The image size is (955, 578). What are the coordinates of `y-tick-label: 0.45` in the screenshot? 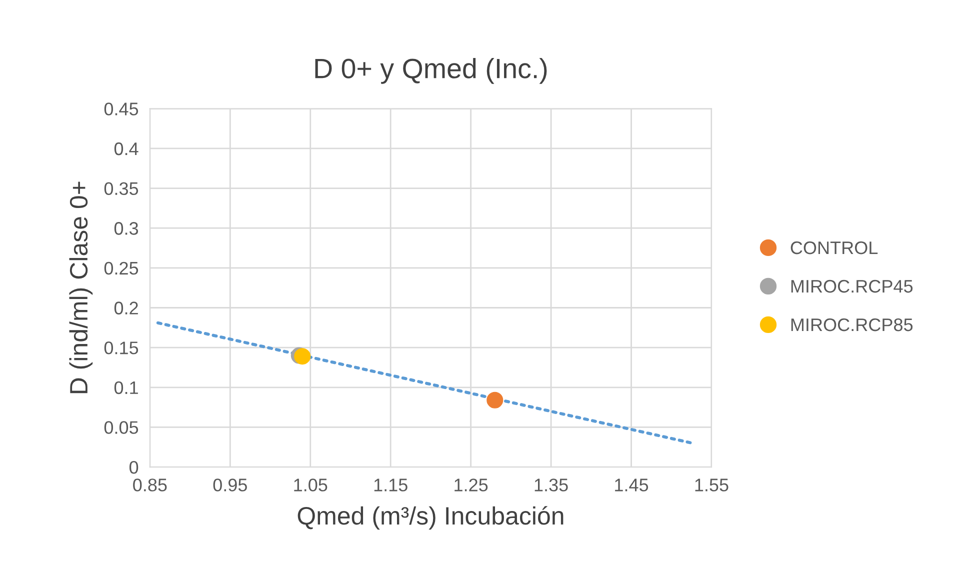 It's located at (121, 109).